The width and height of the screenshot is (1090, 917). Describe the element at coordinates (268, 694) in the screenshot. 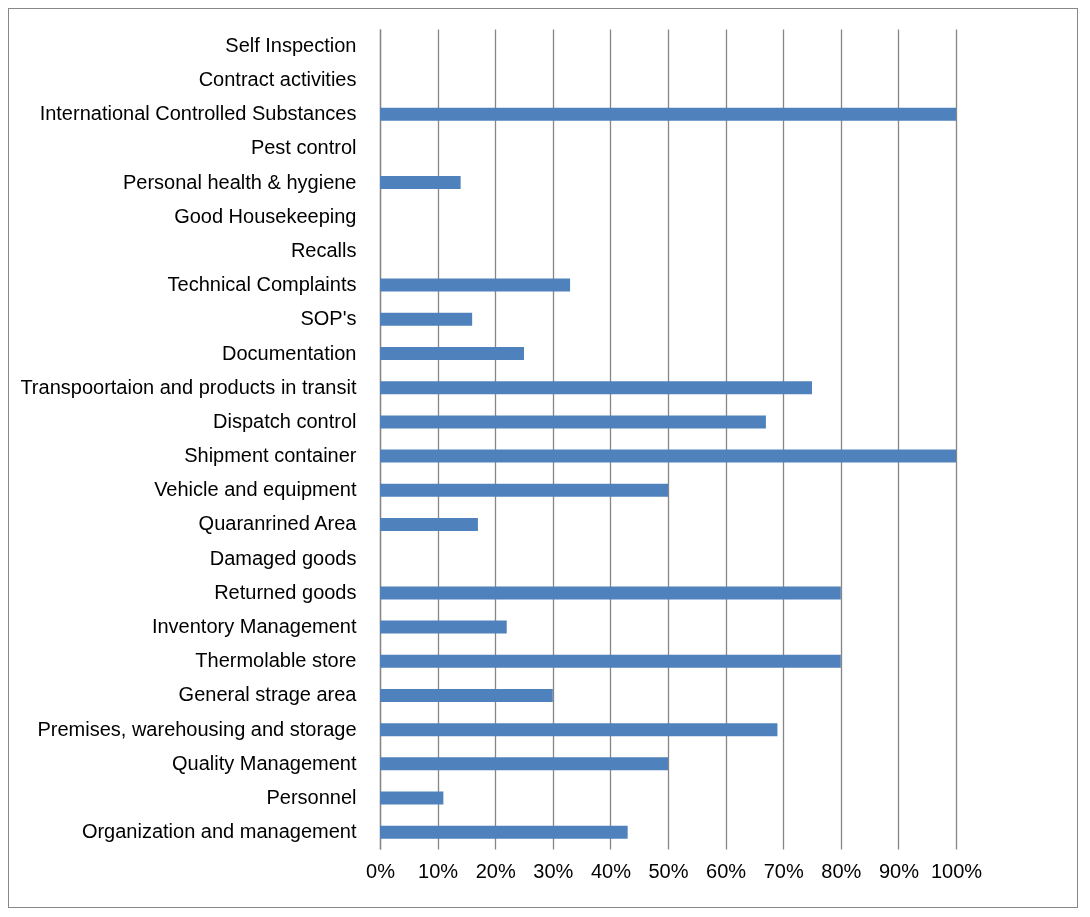

I see `y-tick-label: General strage area` at that location.